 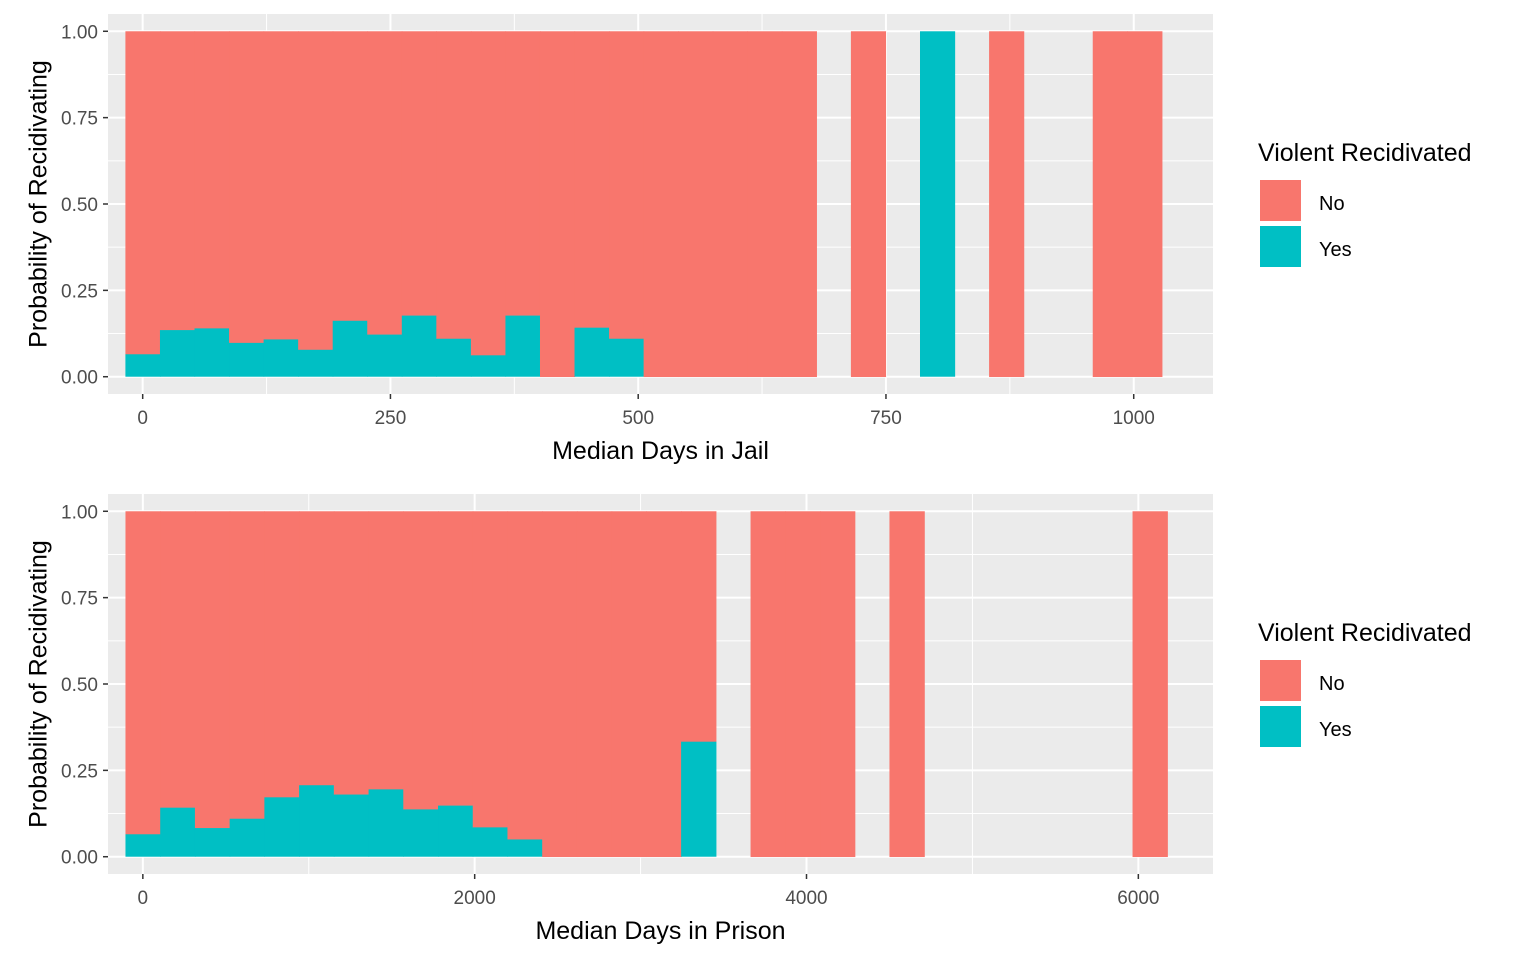 I want to click on jail-legend-key-no, so click(x=1280, y=200).